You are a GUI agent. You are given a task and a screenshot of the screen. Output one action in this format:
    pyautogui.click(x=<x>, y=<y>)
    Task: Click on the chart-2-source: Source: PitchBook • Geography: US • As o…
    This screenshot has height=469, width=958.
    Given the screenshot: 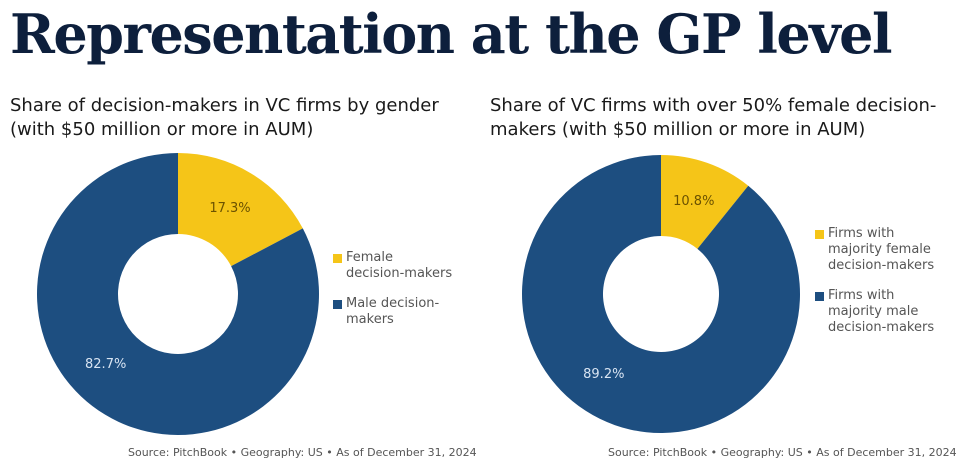 What is the action you would take?
    pyautogui.click(x=782, y=452)
    